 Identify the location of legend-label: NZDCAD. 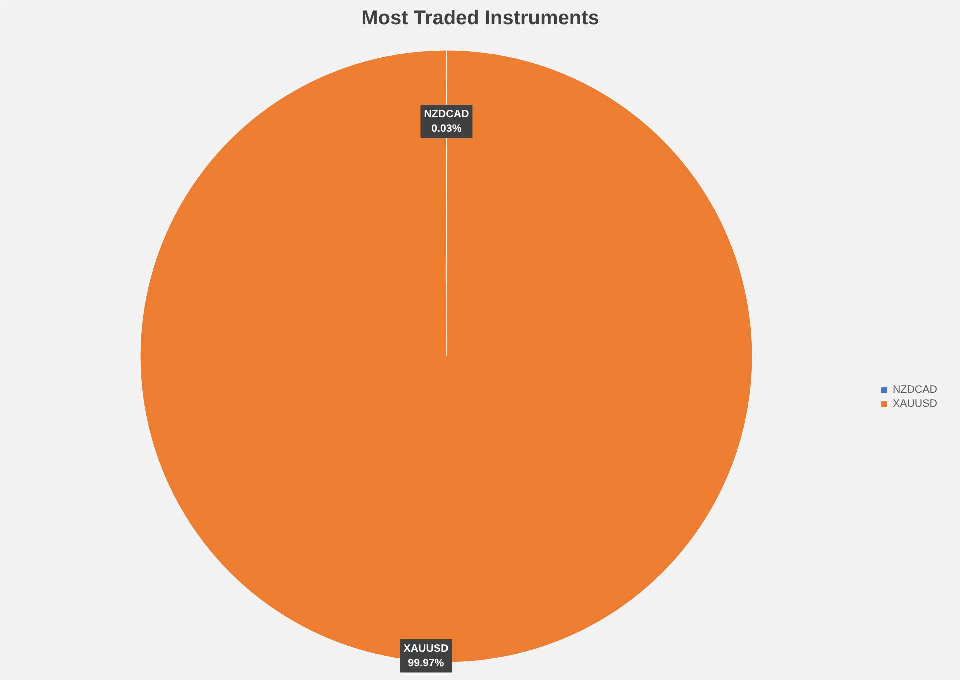
(915, 390).